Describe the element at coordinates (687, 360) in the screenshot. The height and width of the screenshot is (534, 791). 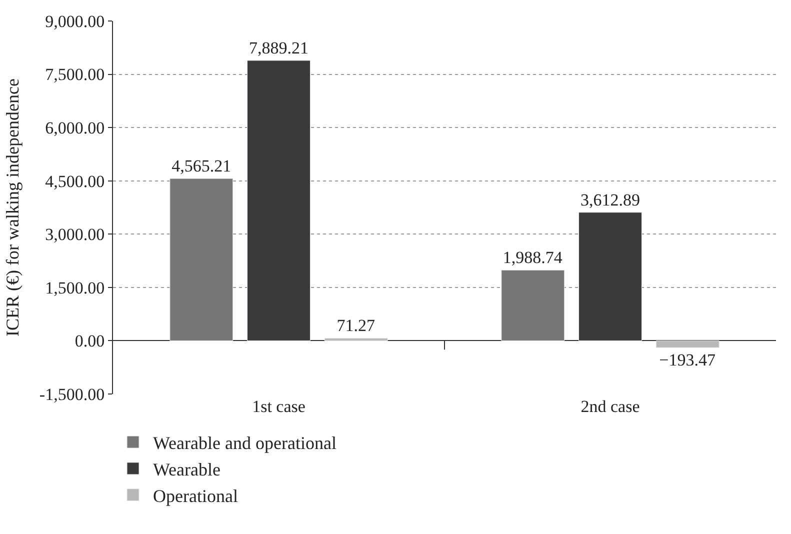
I see `data-label: −193.47` at that location.